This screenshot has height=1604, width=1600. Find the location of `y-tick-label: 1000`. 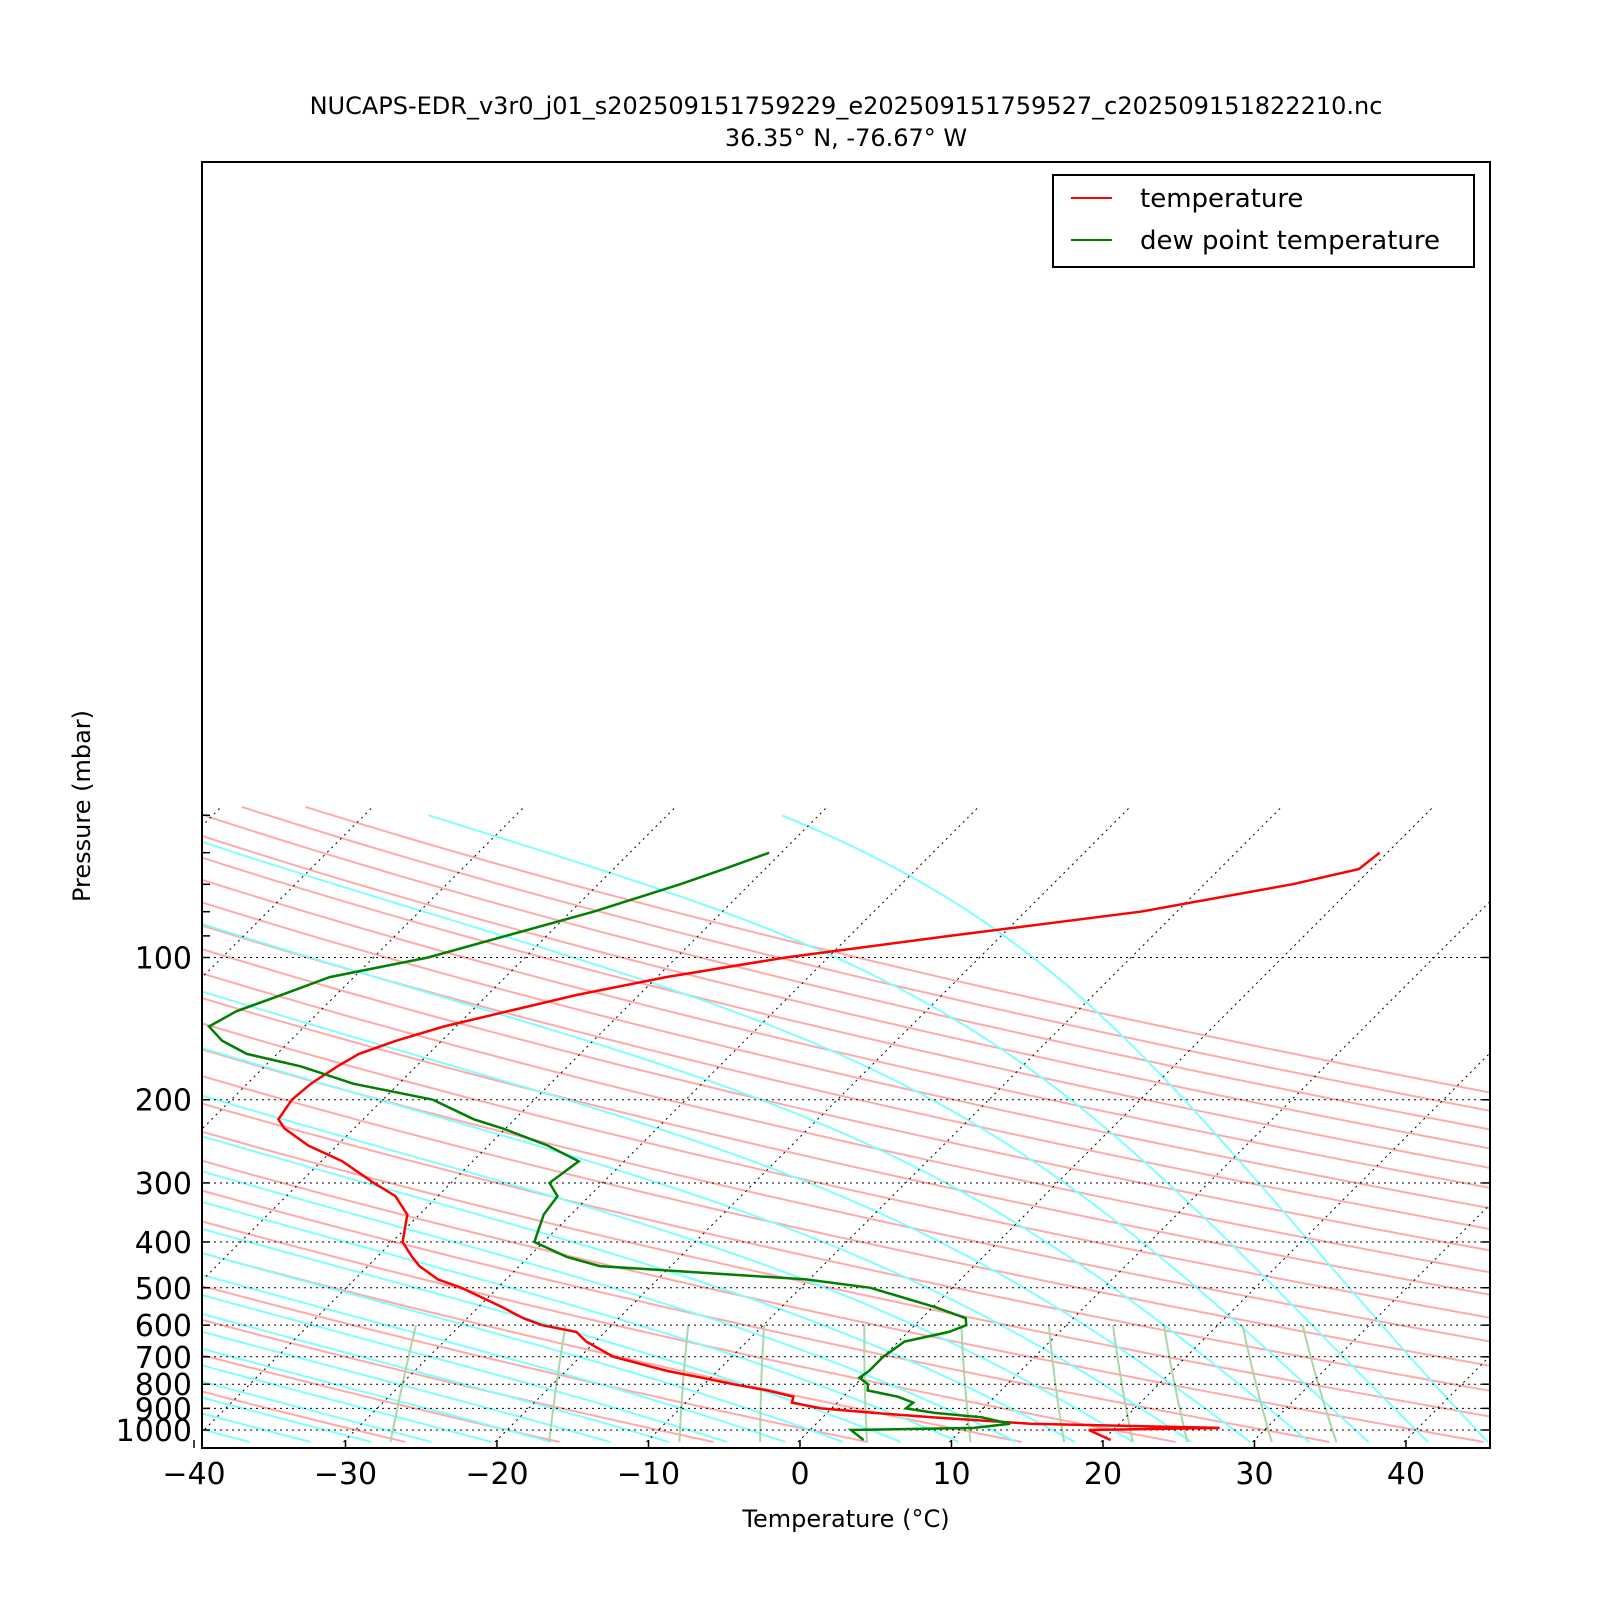

y-tick-label: 1000 is located at coordinates (154, 1431).